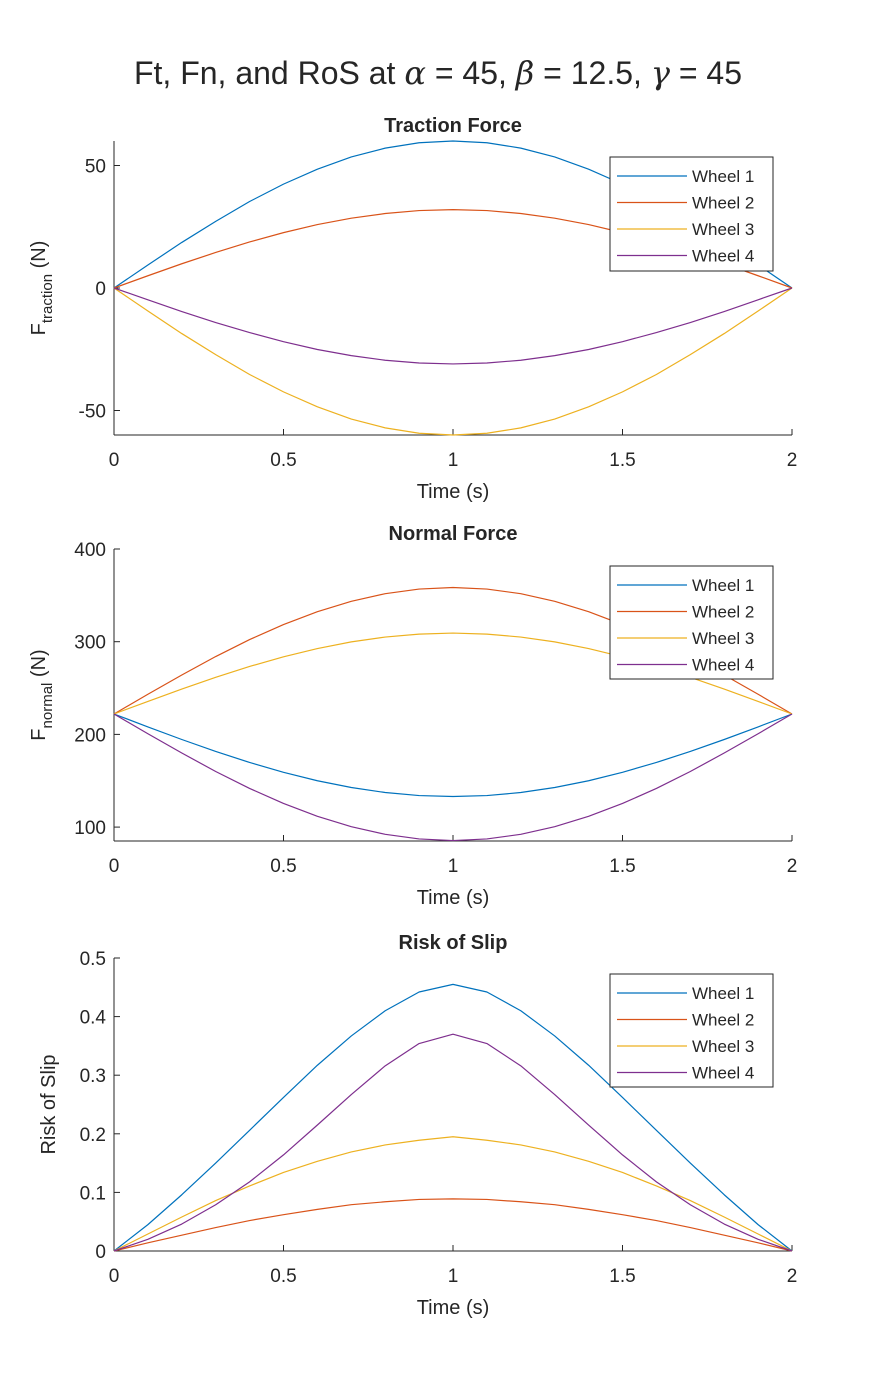  Describe the element at coordinates (453, 943) in the screenshot. I see `axes-title: Risk of Slip` at that location.